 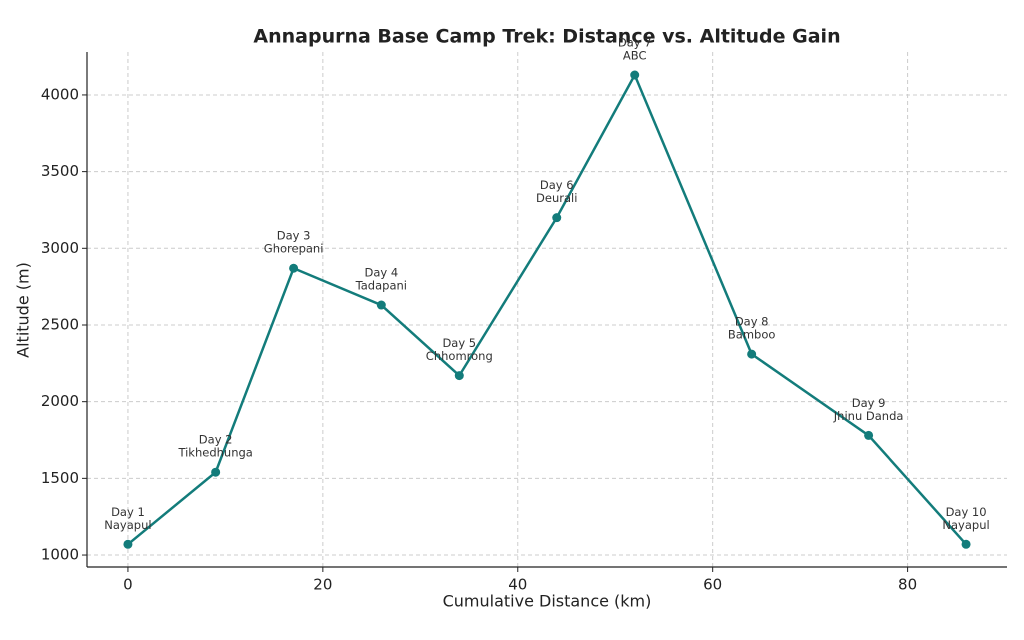 I want to click on y-tick-label: 4000, so click(x=60, y=94).